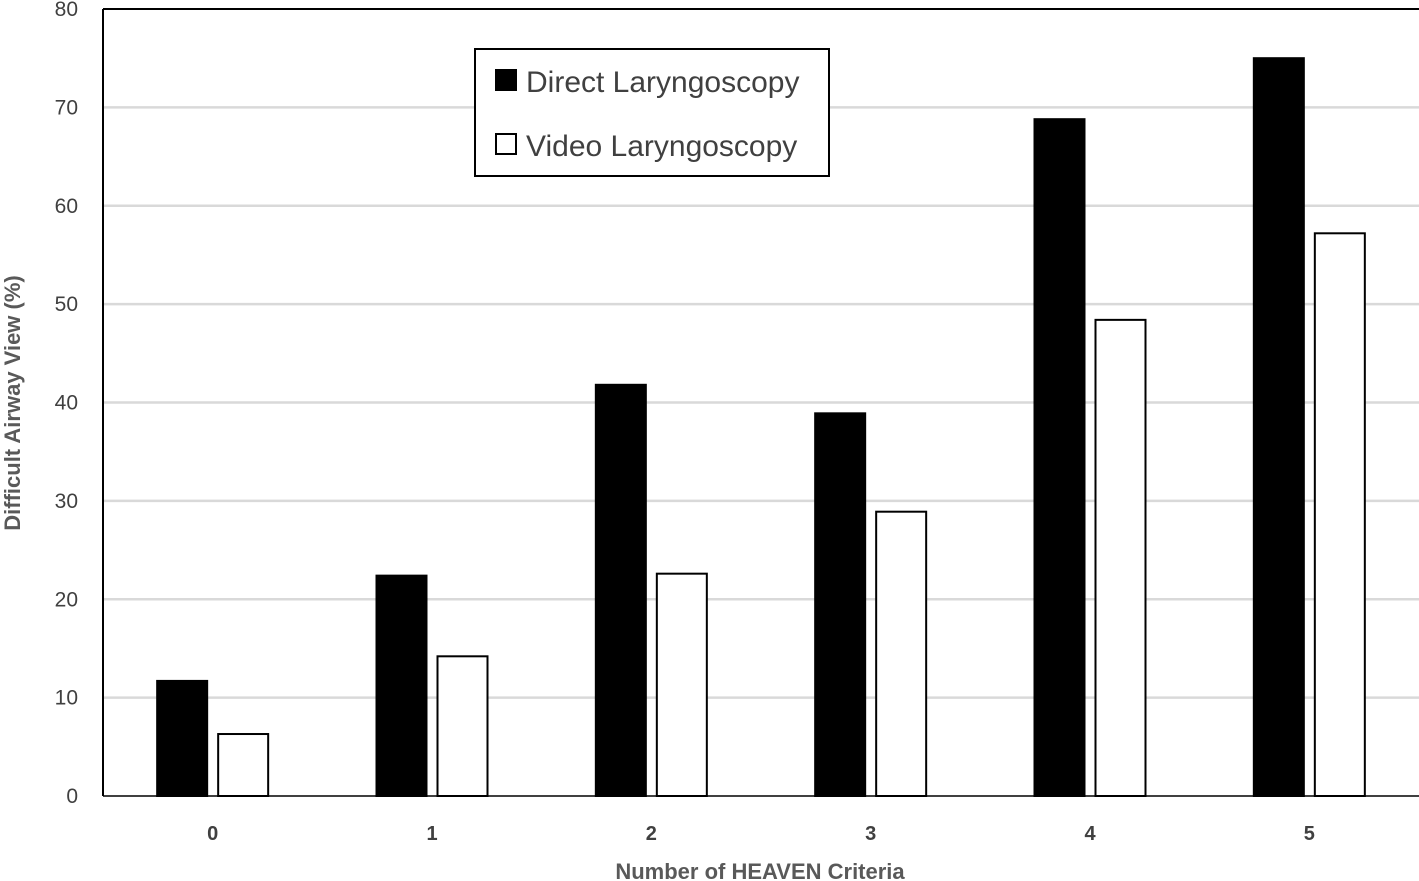 The image size is (1419, 881). Describe the element at coordinates (870, 834) in the screenshot. I see `x-tick-label: 3` at that location.